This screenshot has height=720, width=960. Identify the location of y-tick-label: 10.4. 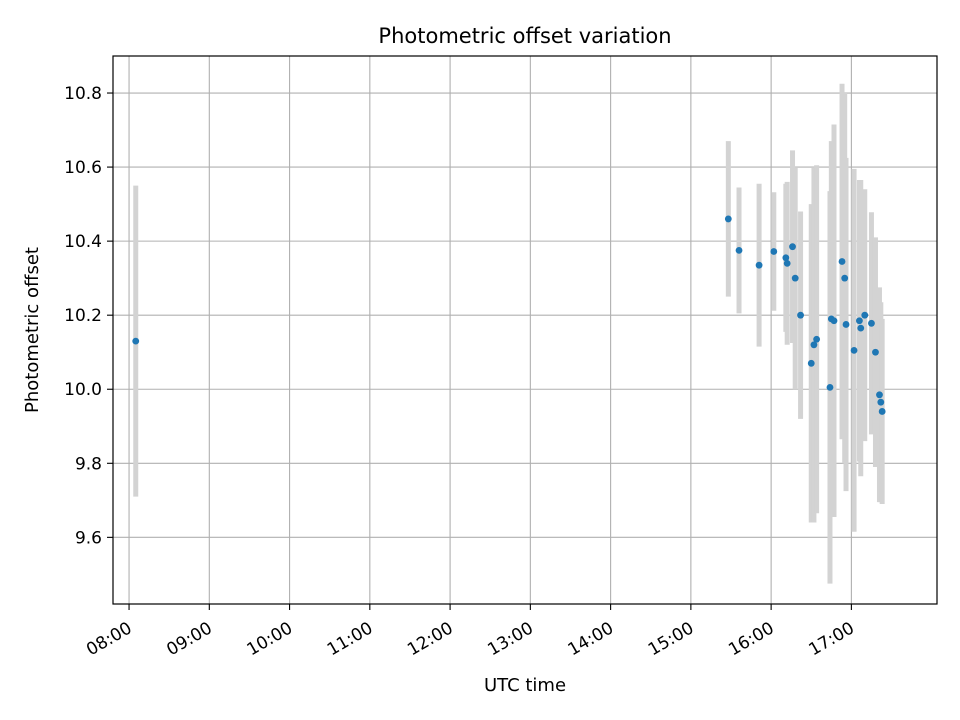
(83, 242).